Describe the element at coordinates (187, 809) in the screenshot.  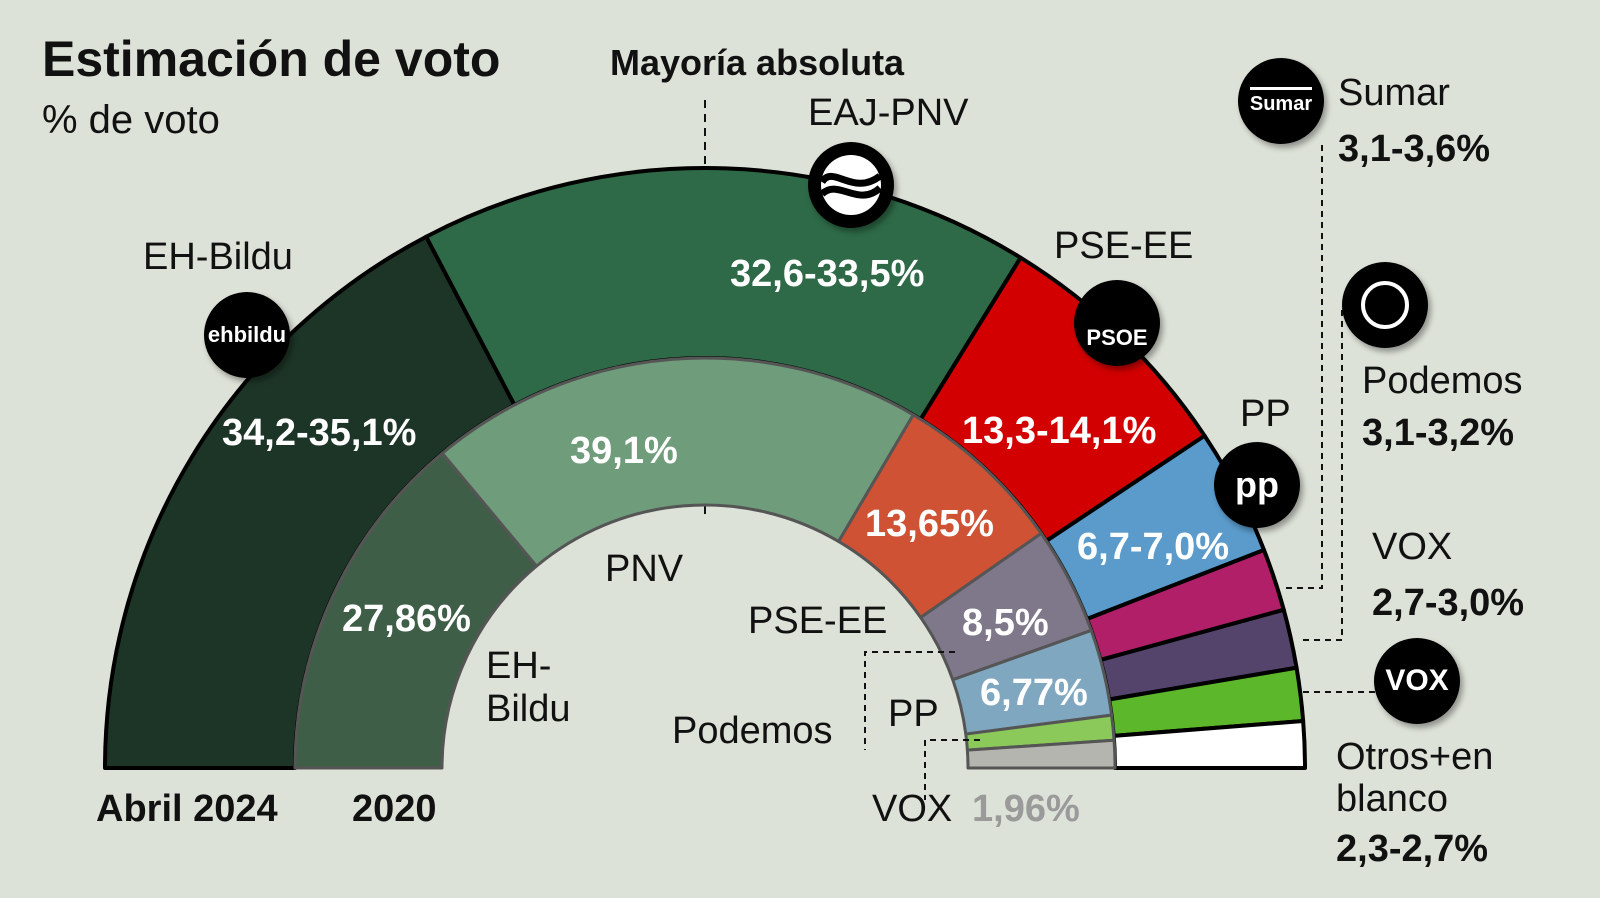
I see `ring-label-2024: Abril 2024` at that location.